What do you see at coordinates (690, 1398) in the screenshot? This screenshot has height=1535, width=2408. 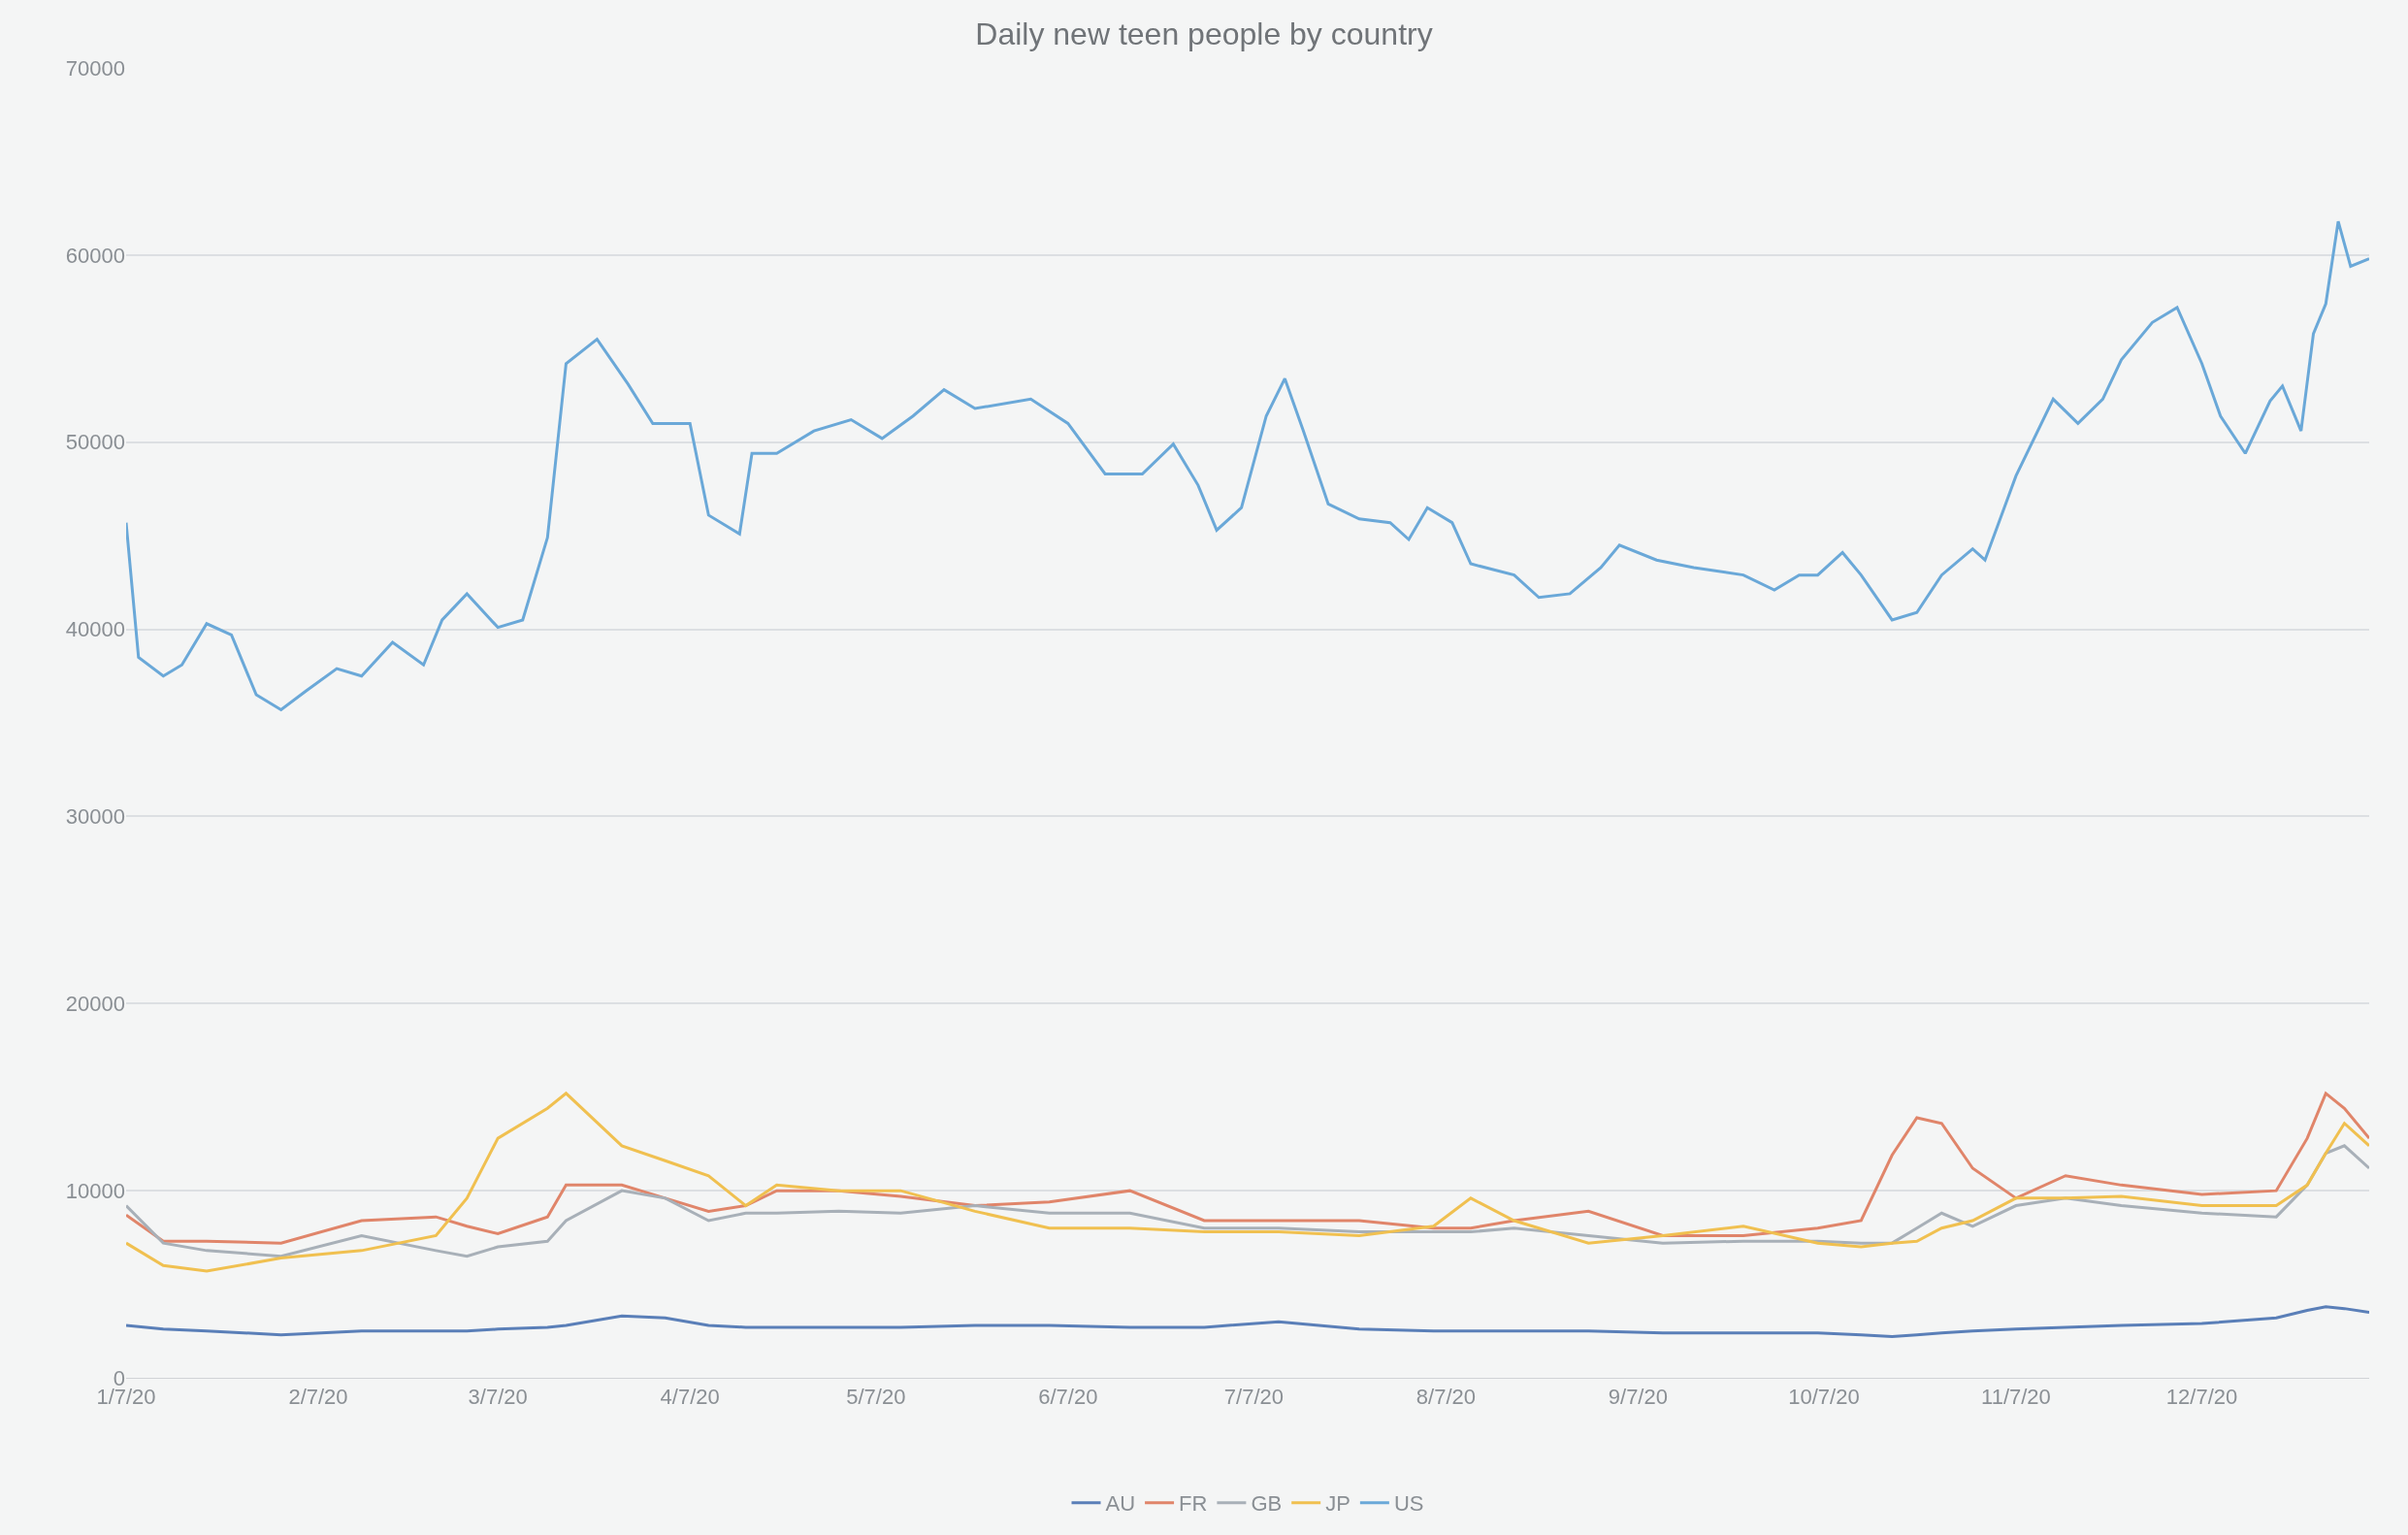 I see `x-tick-label: 4/7/20` at bounding box center [690, 1398].